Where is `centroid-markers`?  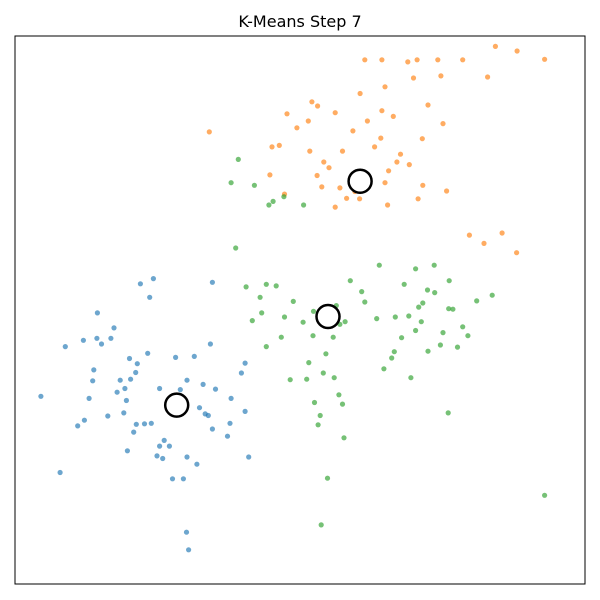
centroid-markers is located at coordinates (268, 293).